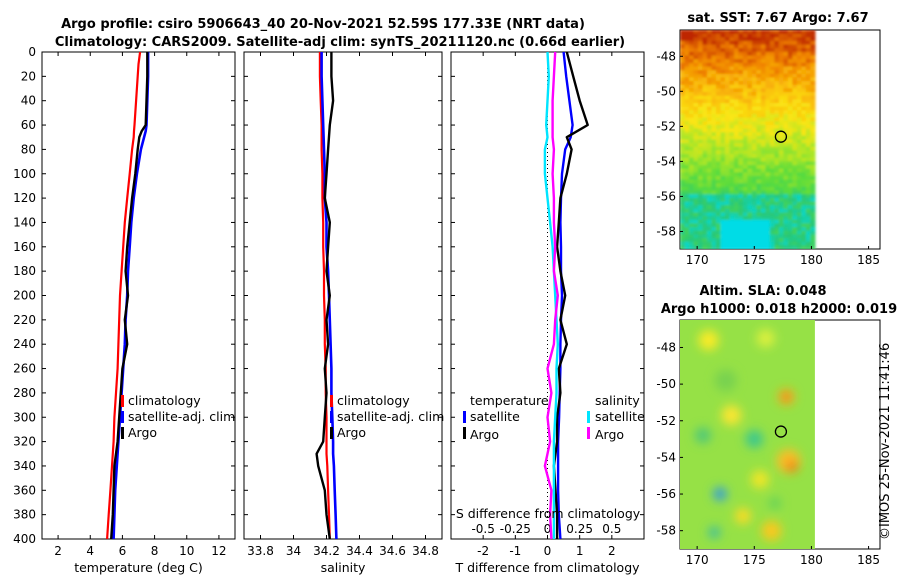 This screenshot has height=580, width=900. Describe the element at coordinates (811, 560) in the screenshot. I see `map-x-tick-label: 180` at that location.